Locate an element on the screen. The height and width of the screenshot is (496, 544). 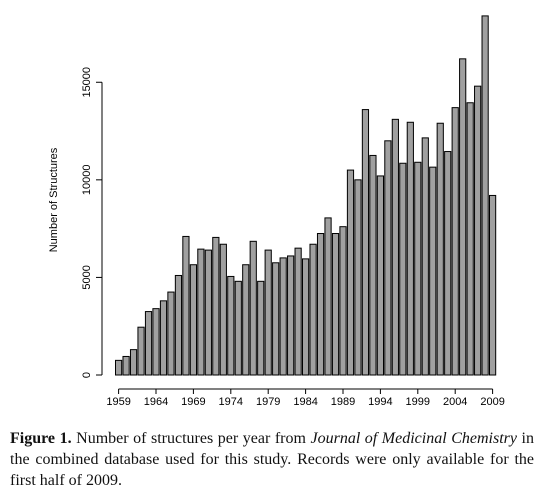
bar-1961 is located at coordinates (133, 362).